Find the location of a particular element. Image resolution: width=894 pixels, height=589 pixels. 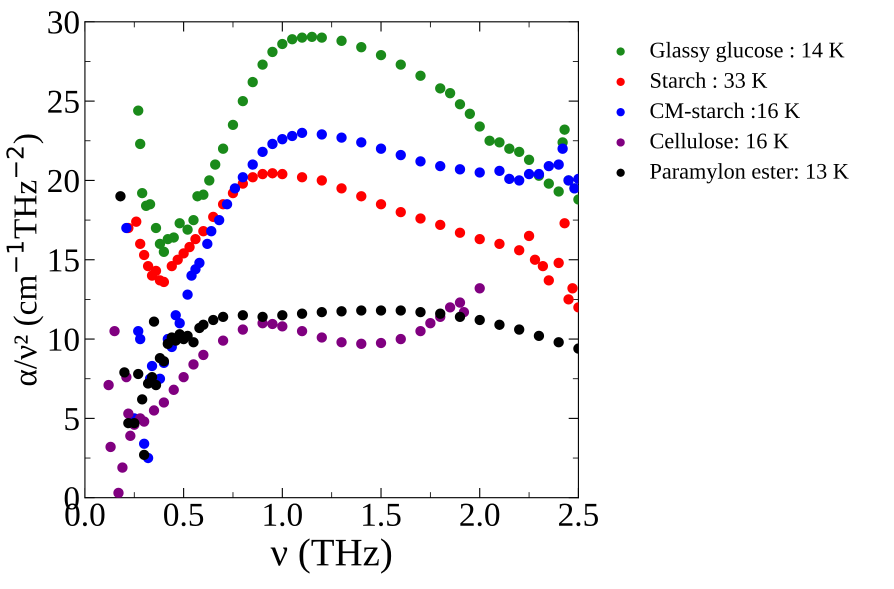

y-tick-label: 5 is located at coordinates (72, 419).